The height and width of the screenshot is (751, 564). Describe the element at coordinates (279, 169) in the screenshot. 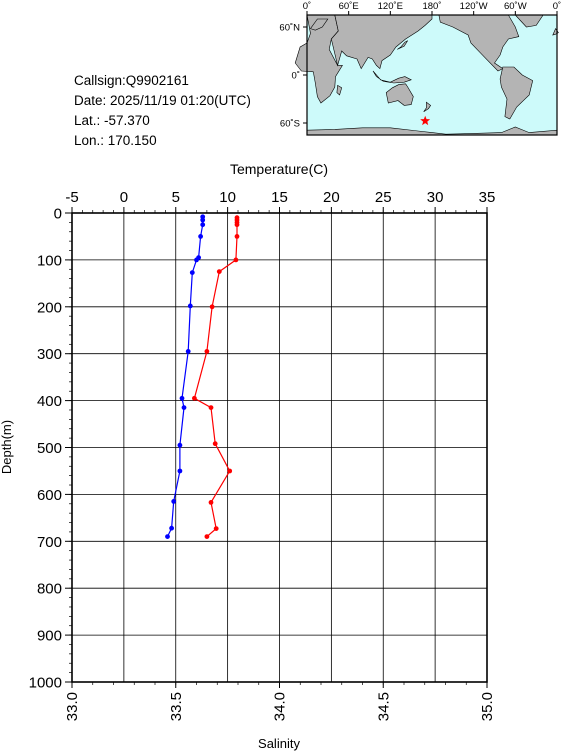

I see `top-axis-label: Temperature(C)` at that location.